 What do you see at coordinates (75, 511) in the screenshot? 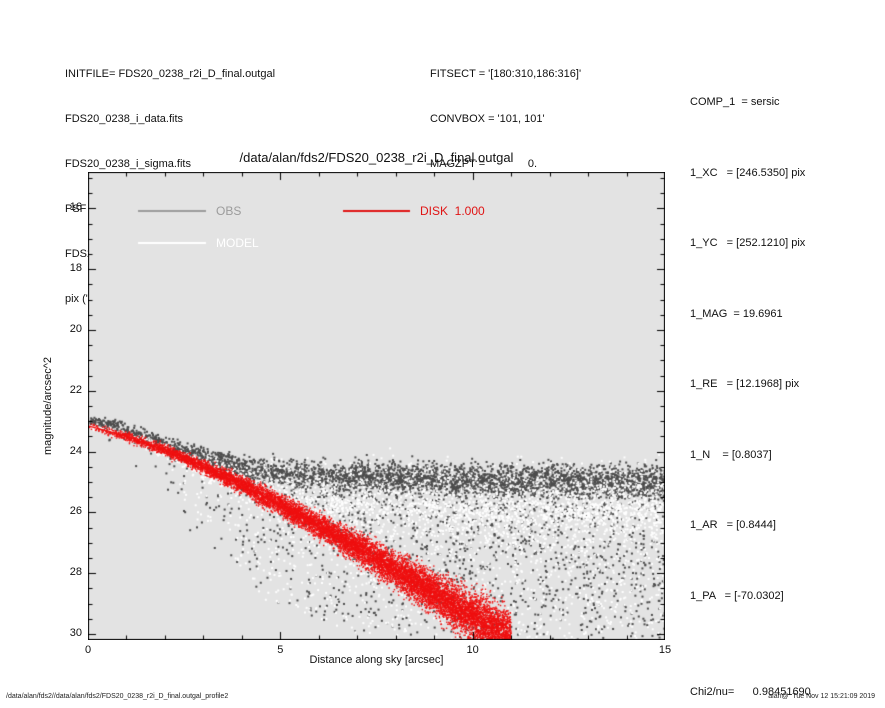
I see `y-tick-label: 26` at bounding box center [75, 511].